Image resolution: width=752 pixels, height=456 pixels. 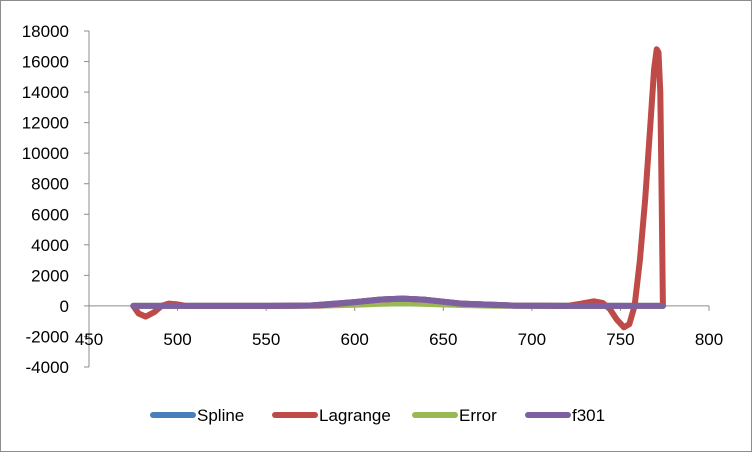 I want to click on x-tick-label: 750, so click(x=620, y=339).